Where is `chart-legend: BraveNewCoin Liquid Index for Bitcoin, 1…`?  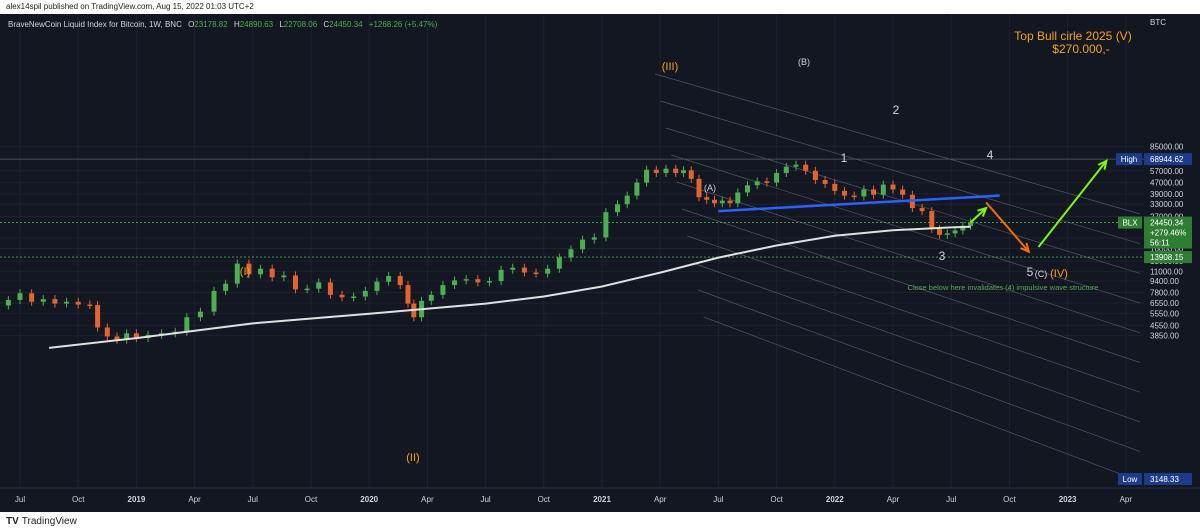 chart-legend: BraveNewCoin Liquid Index for Bitcoin, 1… is located at coordinates (223, 24).